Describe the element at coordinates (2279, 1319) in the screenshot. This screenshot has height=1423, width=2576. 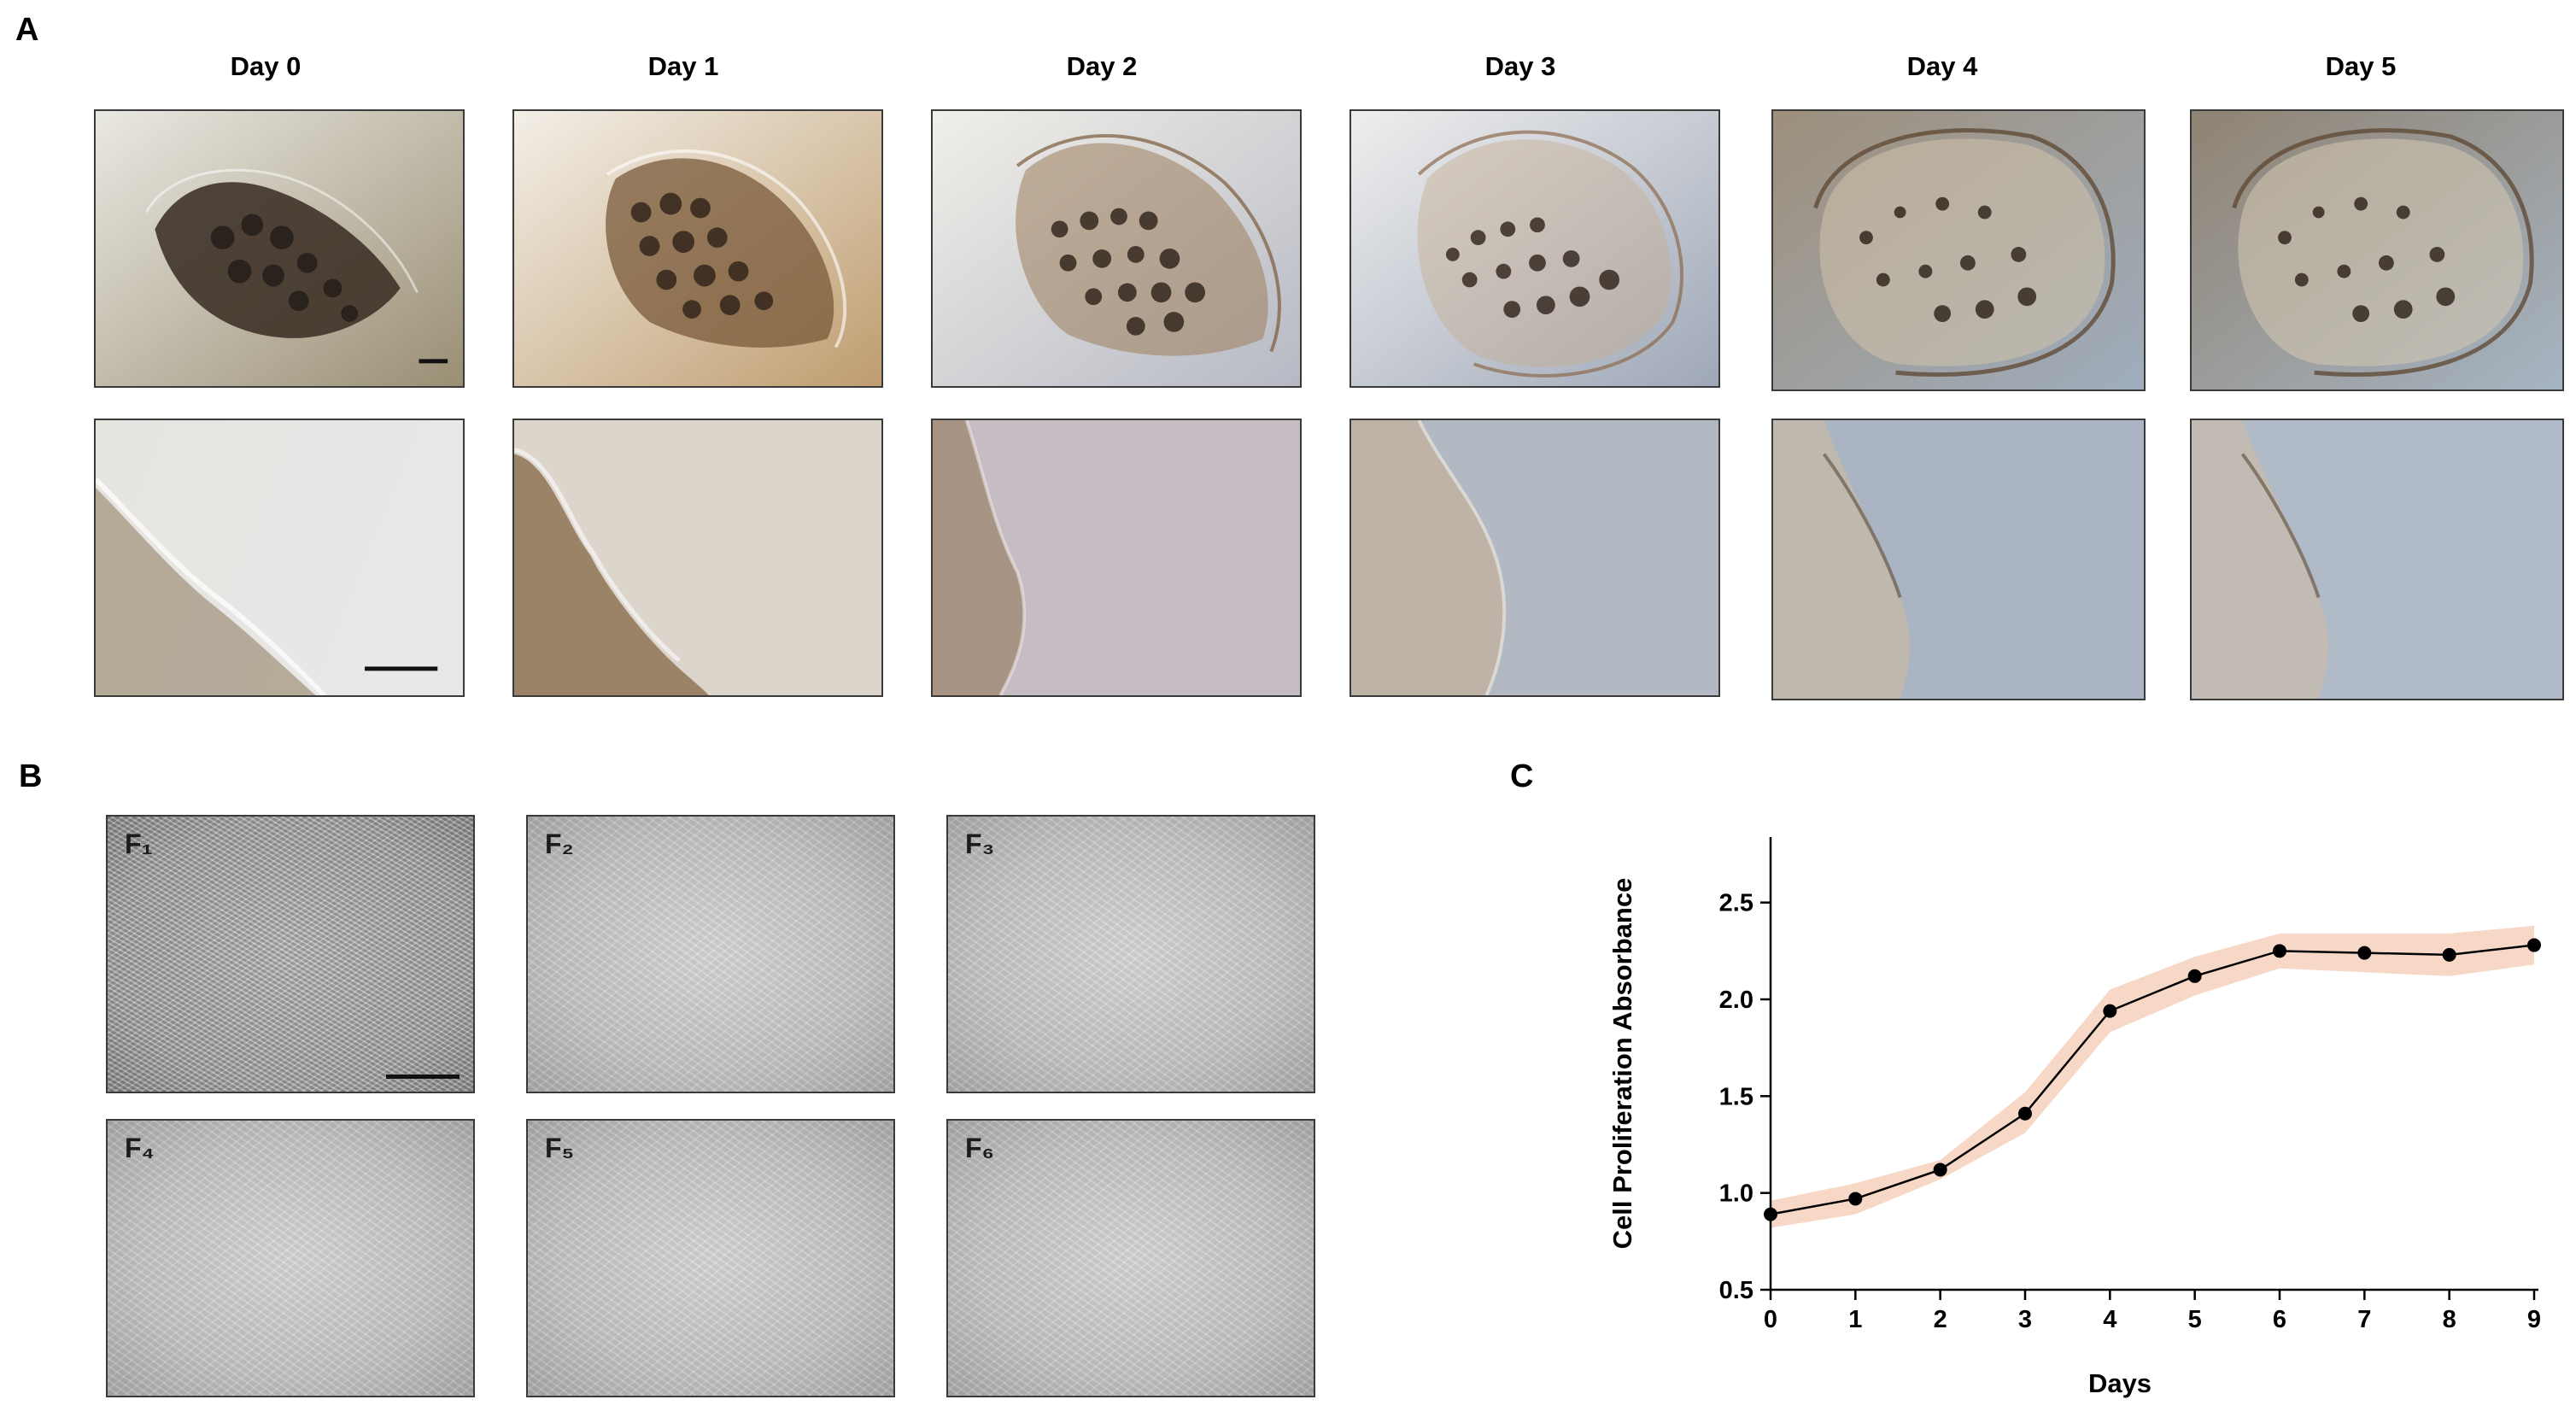
I see `x-tick-label: 6` at that location.